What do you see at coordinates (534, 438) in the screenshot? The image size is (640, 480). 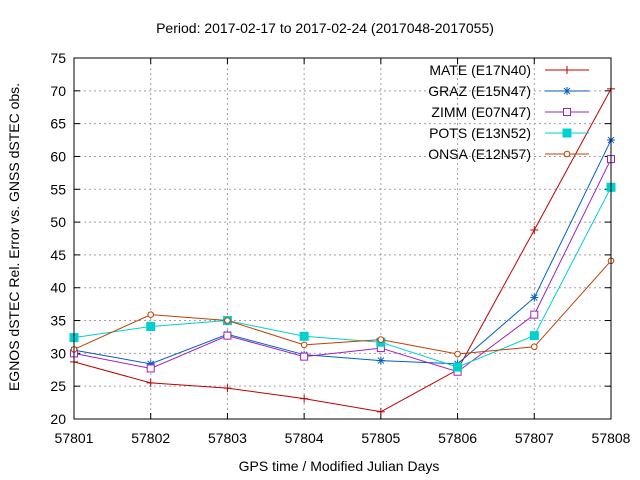 I see `x-tick-label: 57807` at bounding box center [534, 438].